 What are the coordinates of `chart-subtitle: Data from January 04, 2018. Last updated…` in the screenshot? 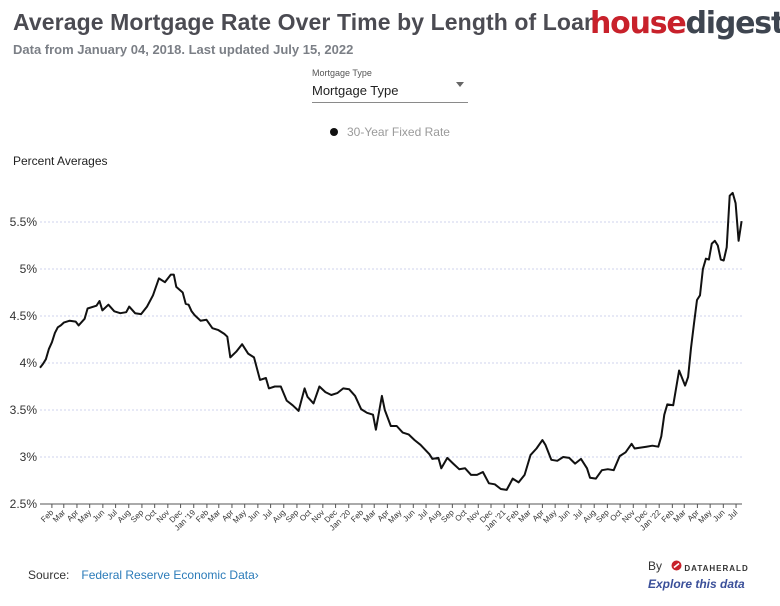 It's located at (183, 49).